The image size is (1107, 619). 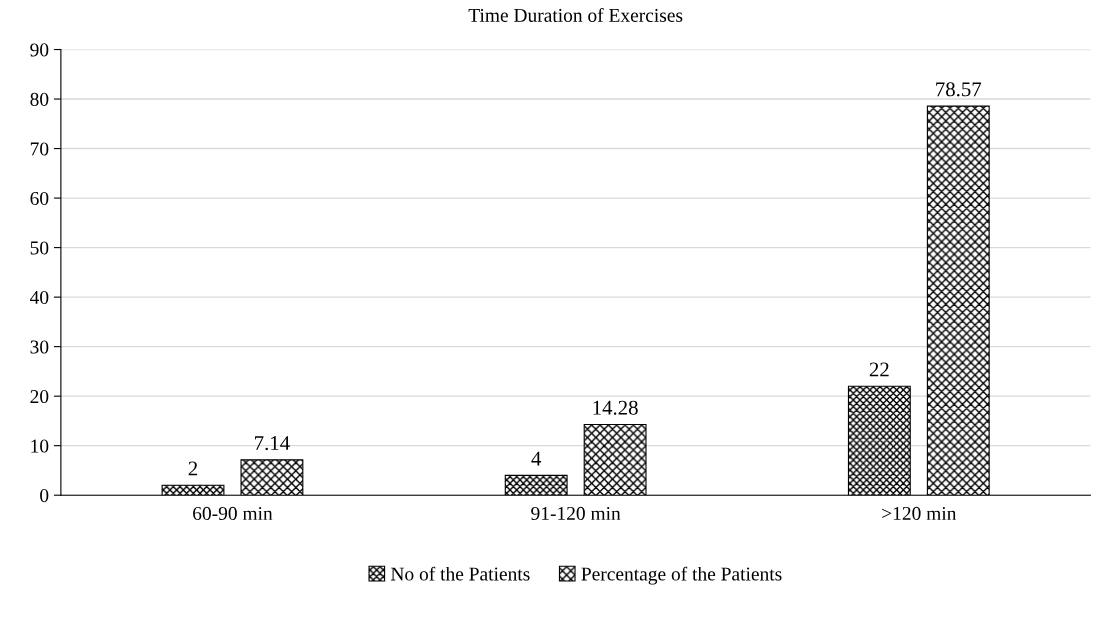 I want to click on y-tick-label: 90, so click(x=39, y=50).